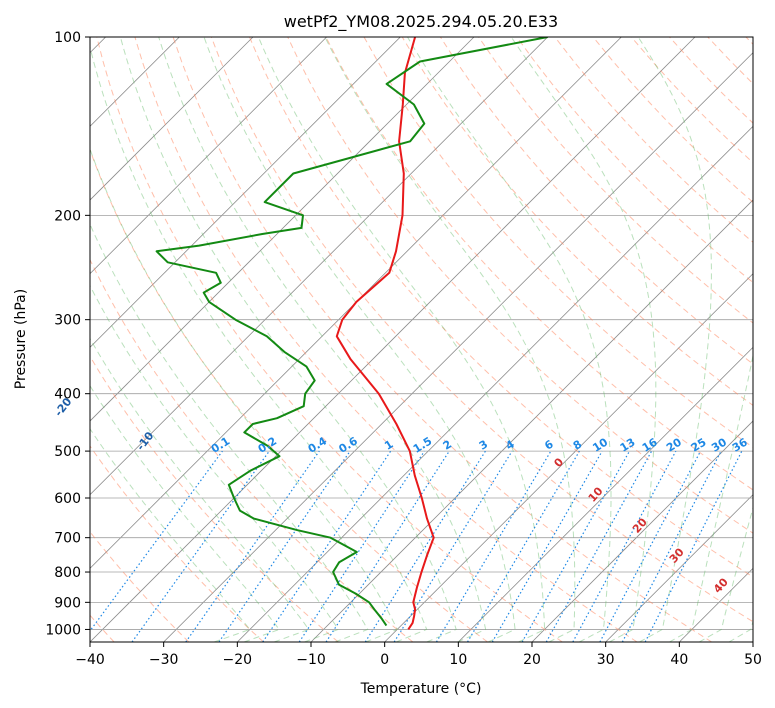 Image resolution: width=775 pixels, height=708 pixels. What do you see at coordinates (164, 660) in the screenshot?
I see `x-tick-label: −30` at bounding box center [164, 660].